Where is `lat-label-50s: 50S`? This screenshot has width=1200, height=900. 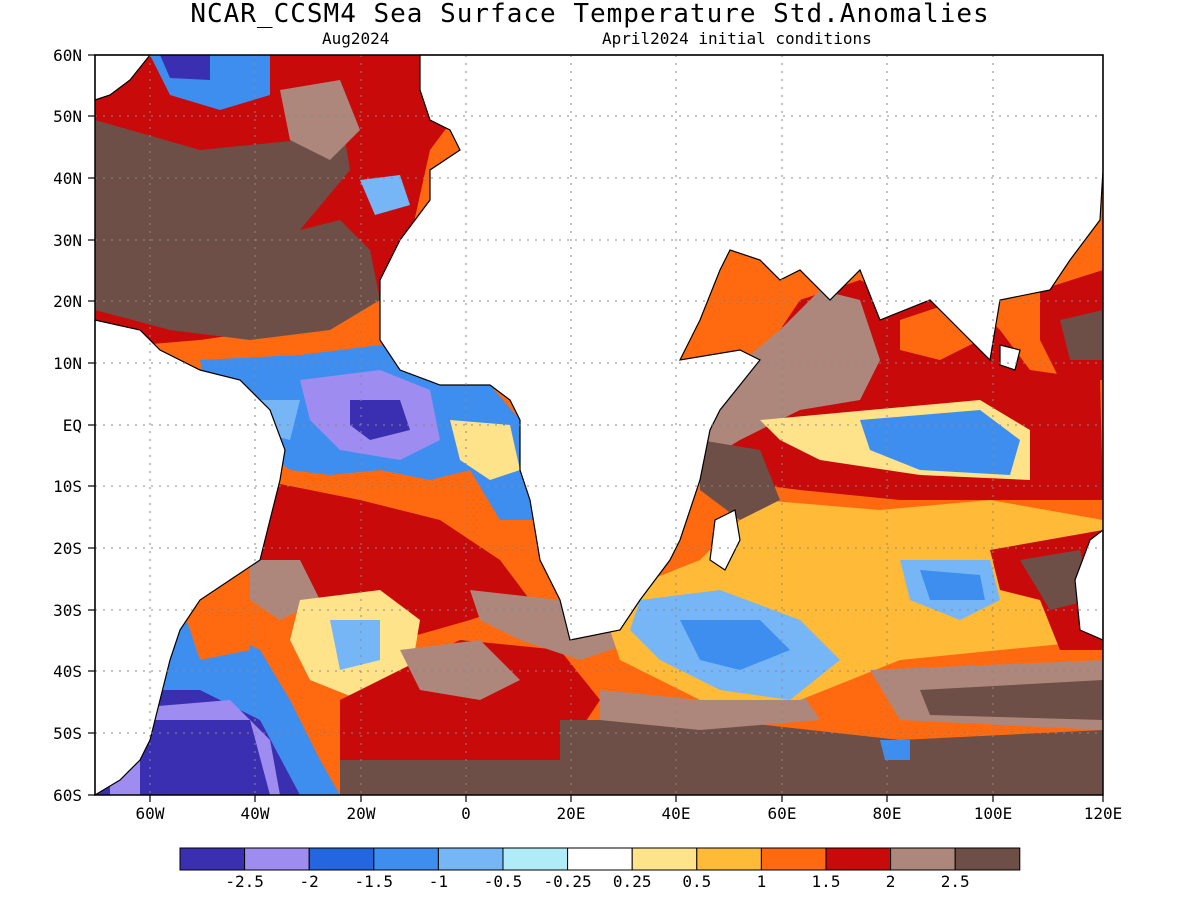
lat-label-50s: 50S is located at coordinates (67, 733).